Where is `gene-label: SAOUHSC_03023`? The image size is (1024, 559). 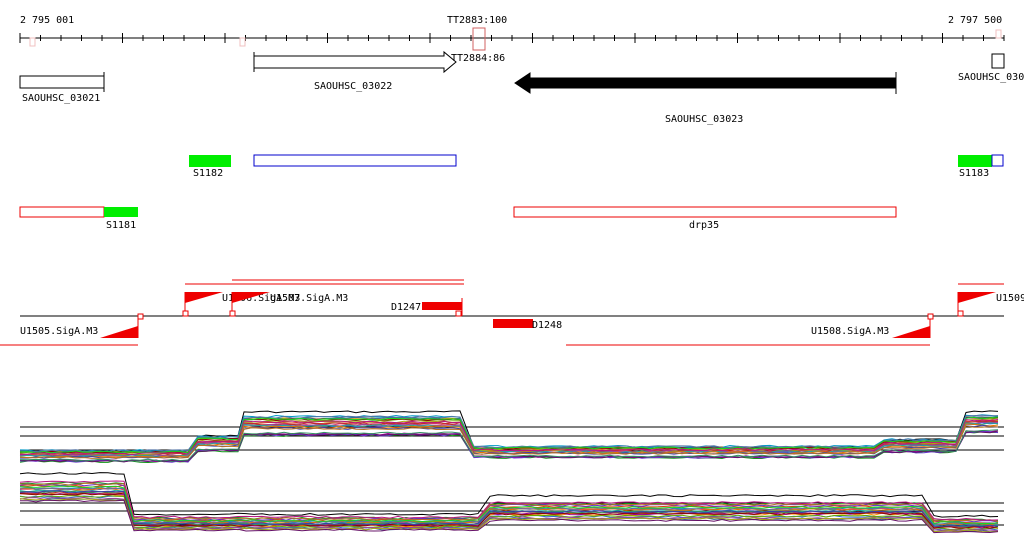 gene-label: SAOUHSC_03023 is located at coordinates (704, 119).